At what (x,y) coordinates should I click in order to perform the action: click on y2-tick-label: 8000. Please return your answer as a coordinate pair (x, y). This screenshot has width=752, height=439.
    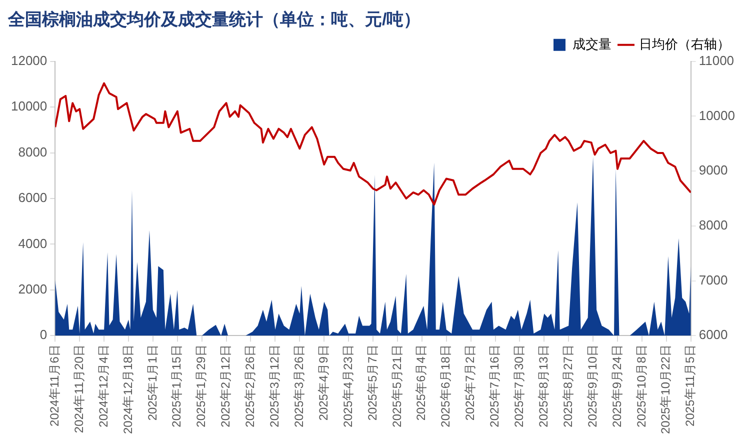
    Looking at the image, I should click on (713, 225).